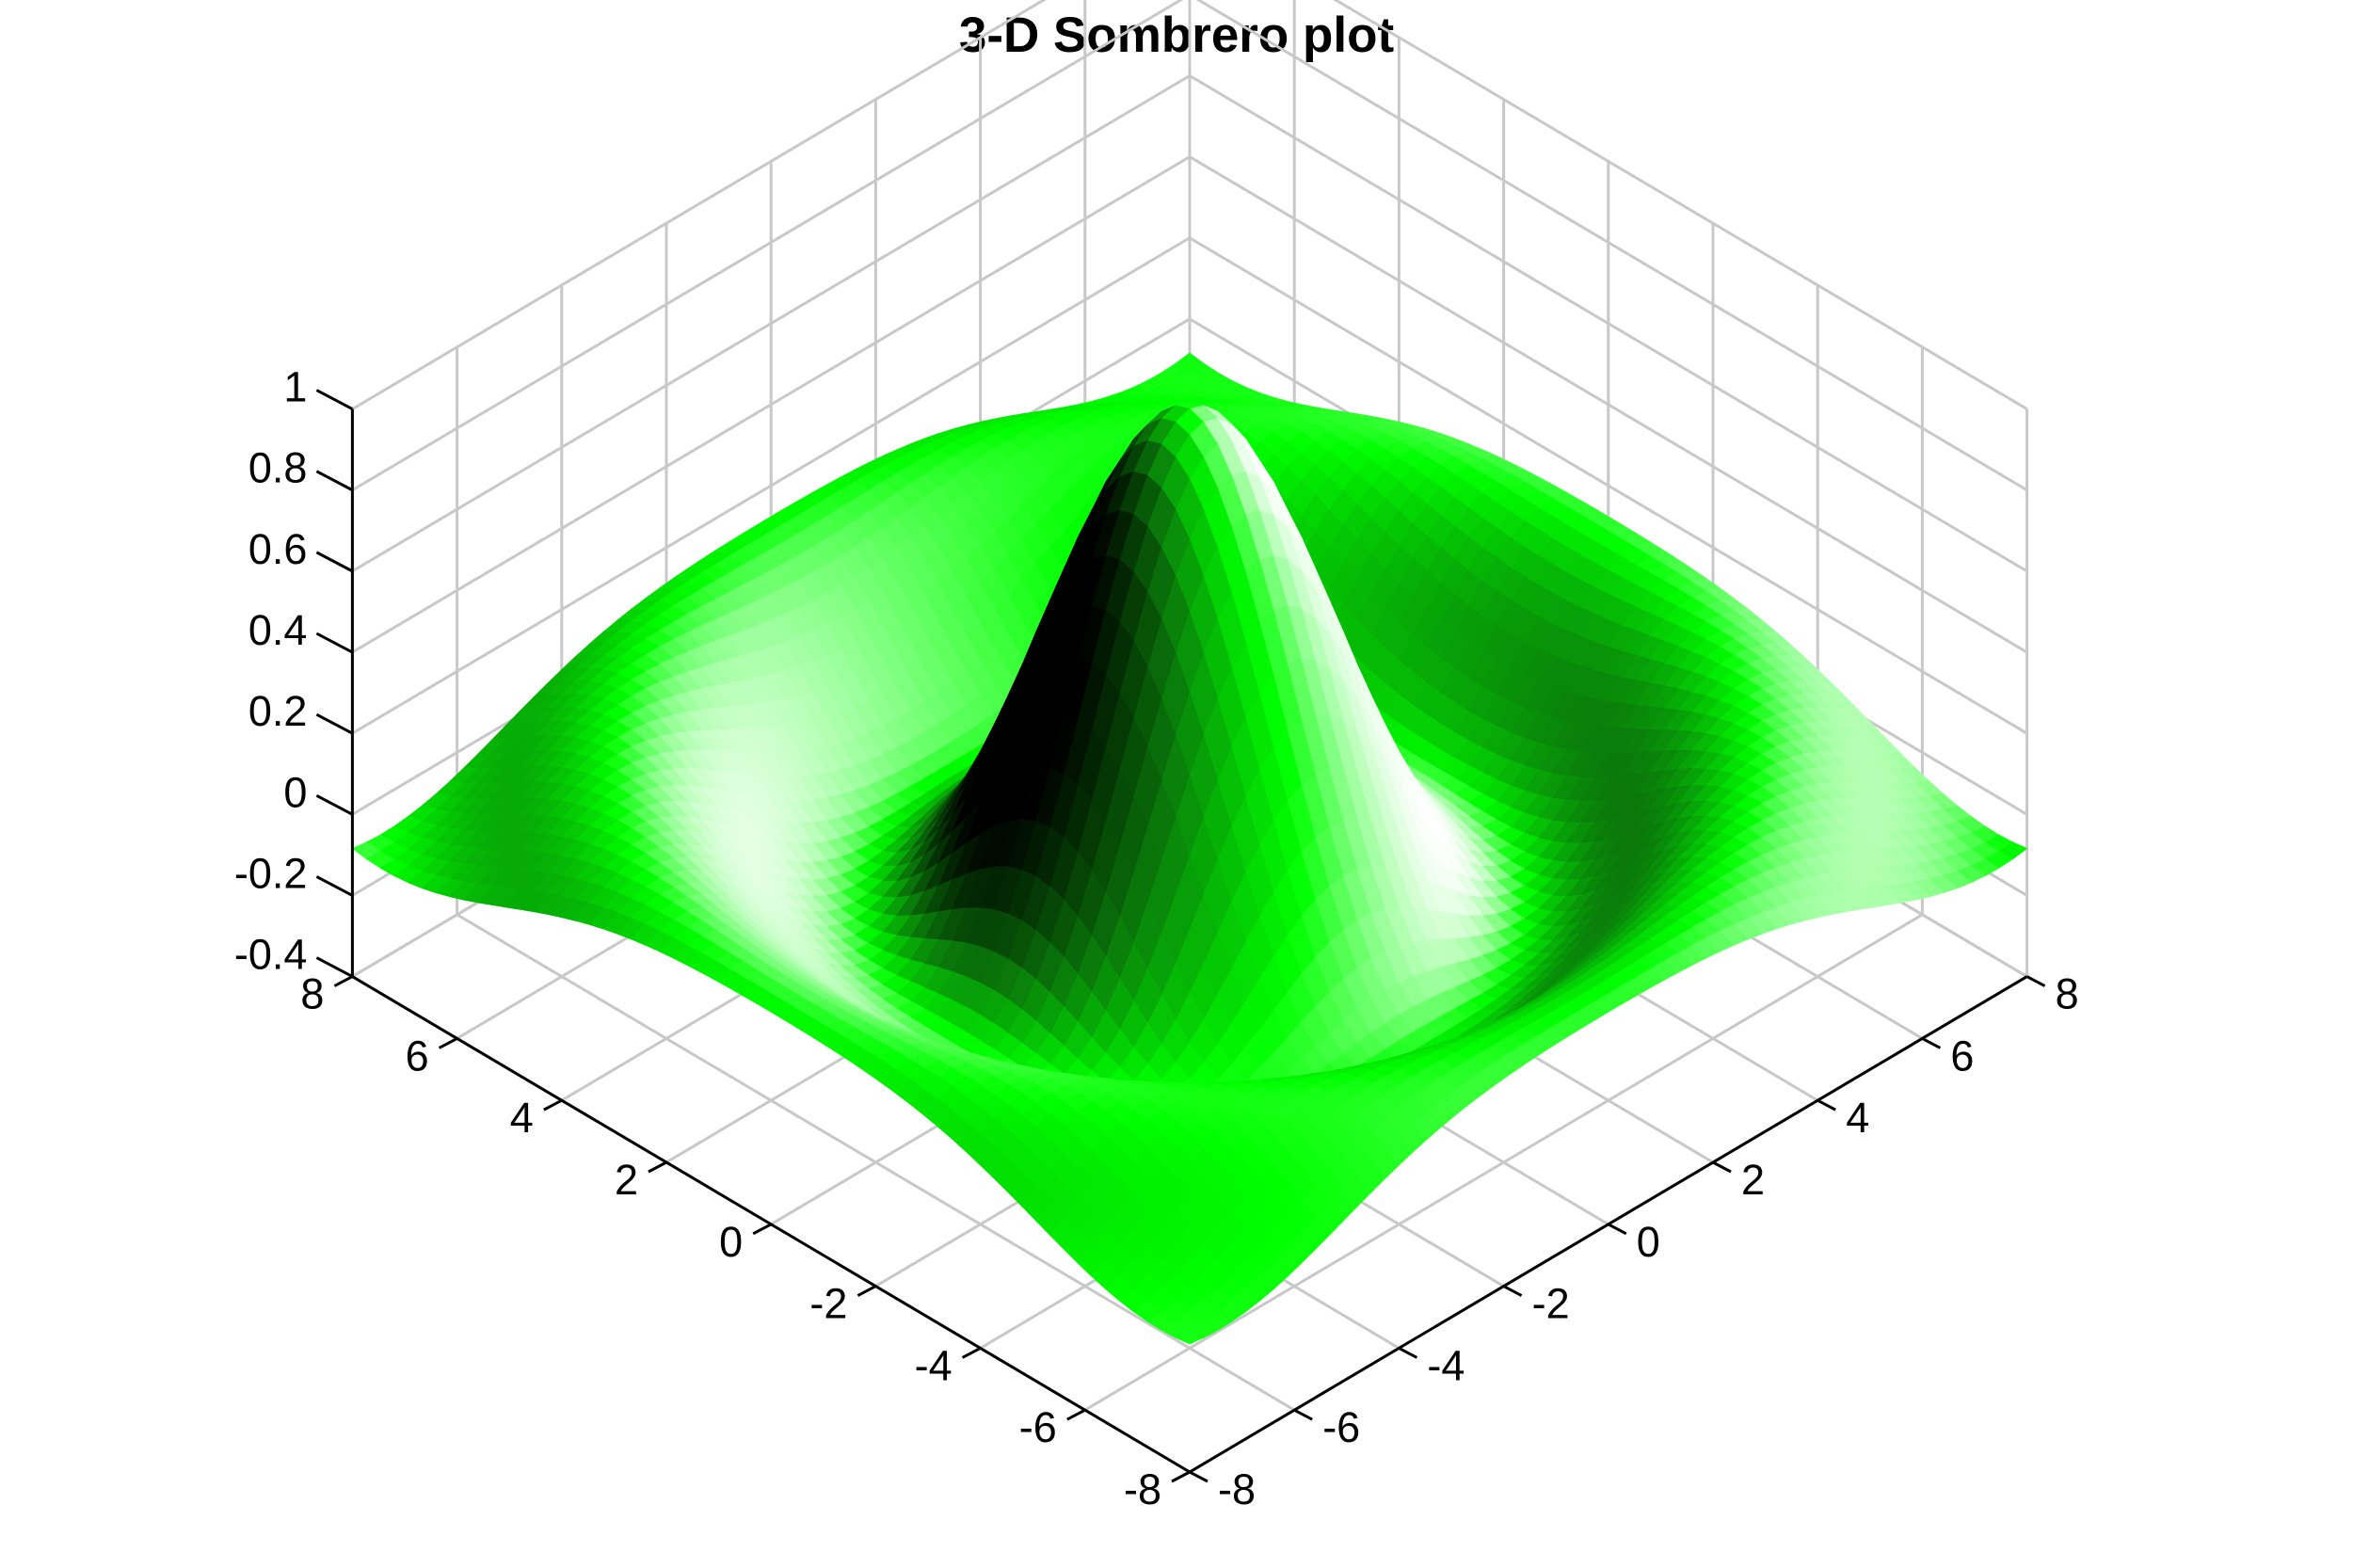  Describe the element at coordinates (731, 1242) in the screenshot. I see `x-tick-label: 0` at that location.